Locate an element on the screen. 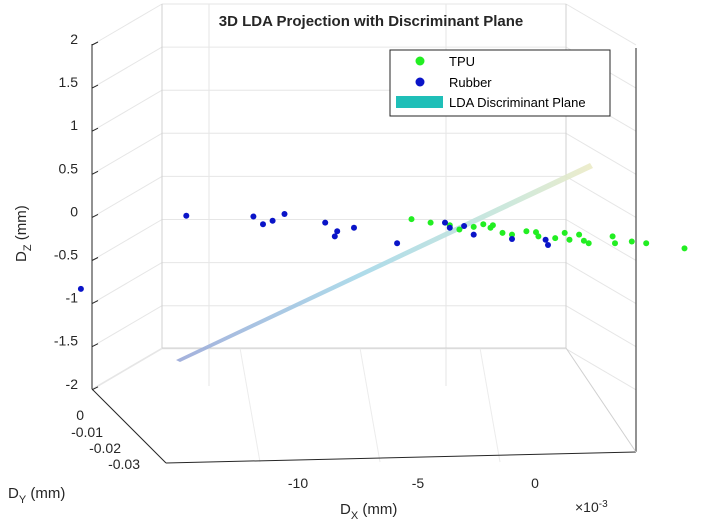 The image size is (703, 525). z-tick-label: 0.5 is located at coordinates (69, 168).